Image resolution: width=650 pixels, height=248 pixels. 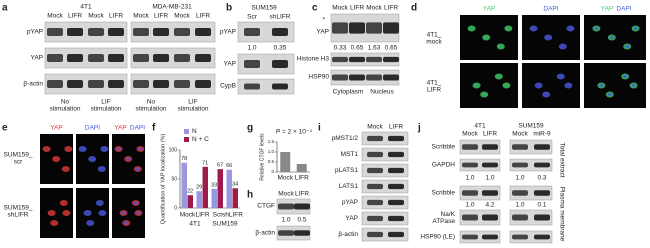 I want to click on condition: LIF, so click(x=105, y=102).